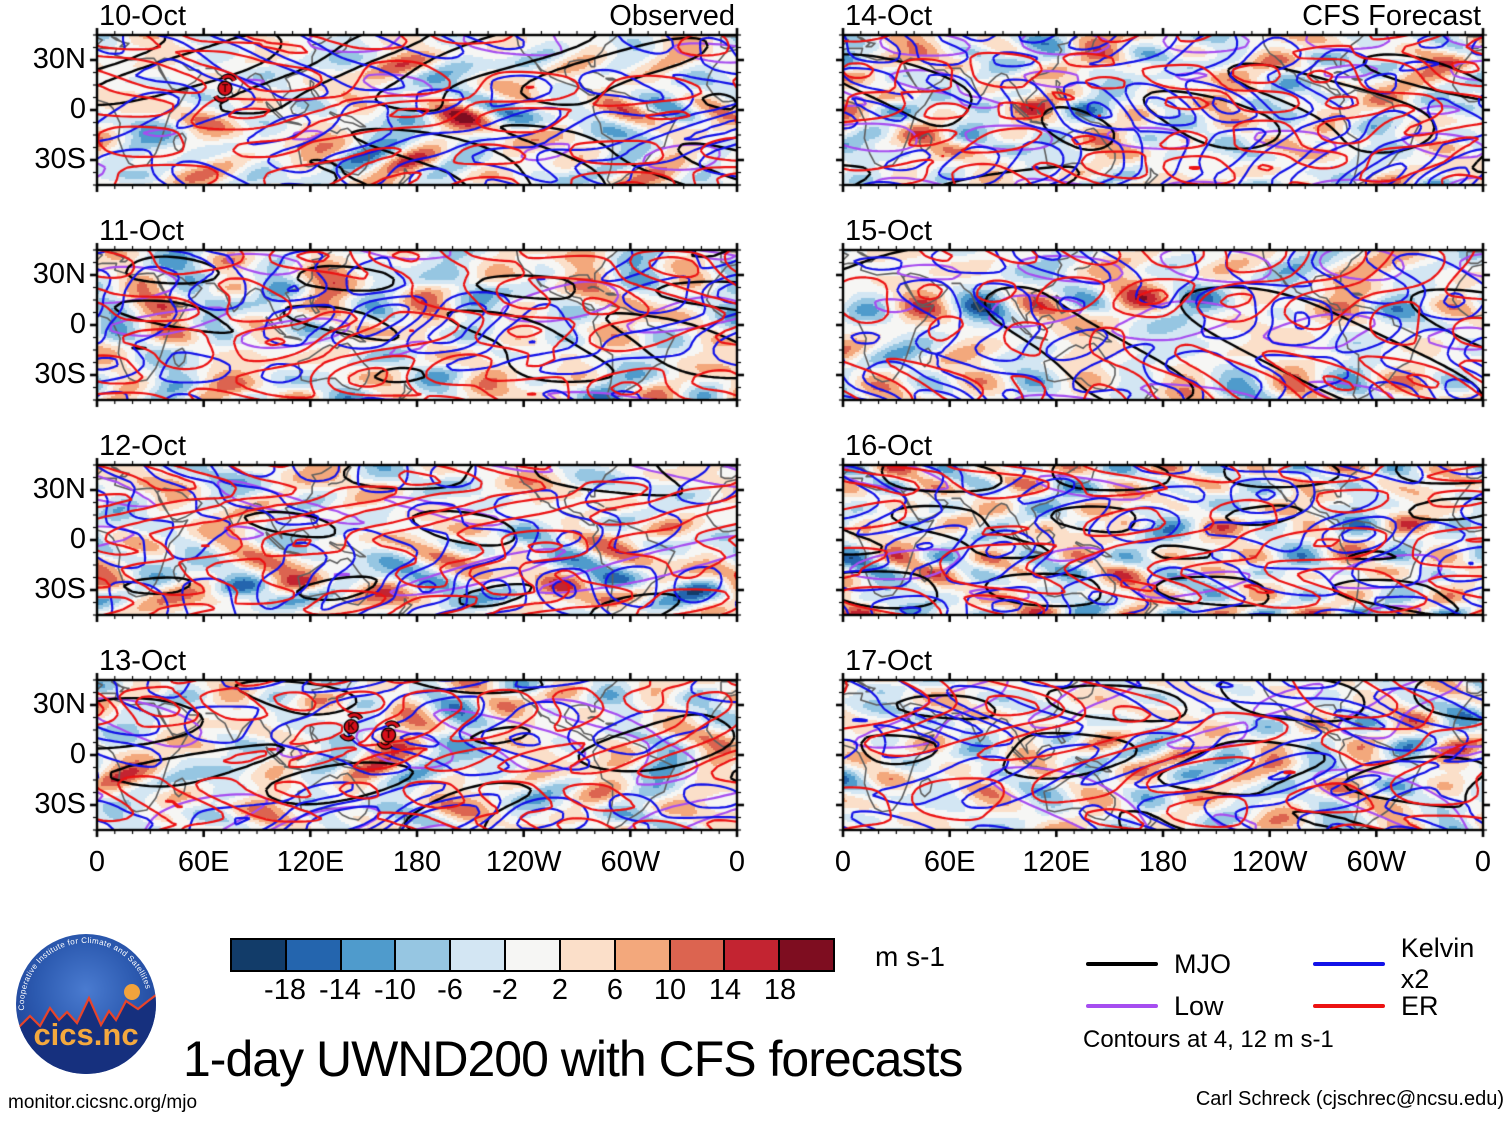 The width and height of the screenshot is (1510, 1121). Describe the element at coordinates (285, 990) in the screenshot. I see `colorbar-tick-label: -18` at that location.